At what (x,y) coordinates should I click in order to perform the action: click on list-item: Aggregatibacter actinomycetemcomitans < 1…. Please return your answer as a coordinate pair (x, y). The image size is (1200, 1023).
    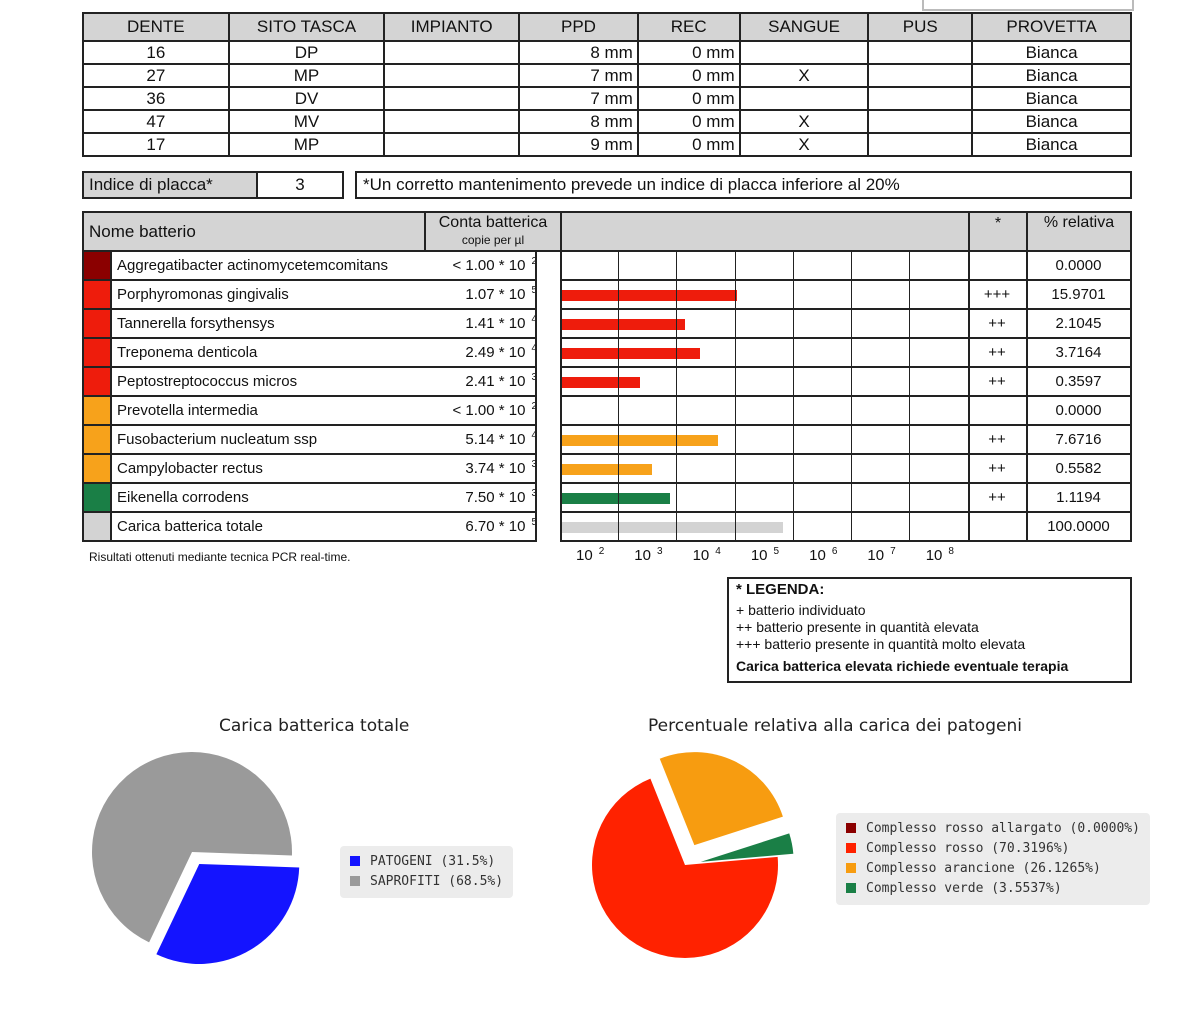
    Looking at the image, I should click on (607, 266).